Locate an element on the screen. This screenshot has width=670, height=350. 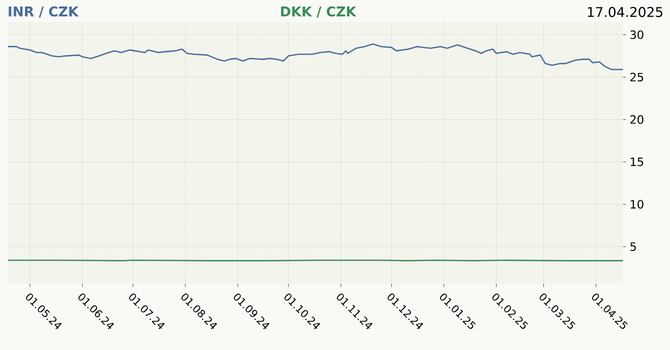
y-tick-label: 25 is located at coordinates (637, 77).